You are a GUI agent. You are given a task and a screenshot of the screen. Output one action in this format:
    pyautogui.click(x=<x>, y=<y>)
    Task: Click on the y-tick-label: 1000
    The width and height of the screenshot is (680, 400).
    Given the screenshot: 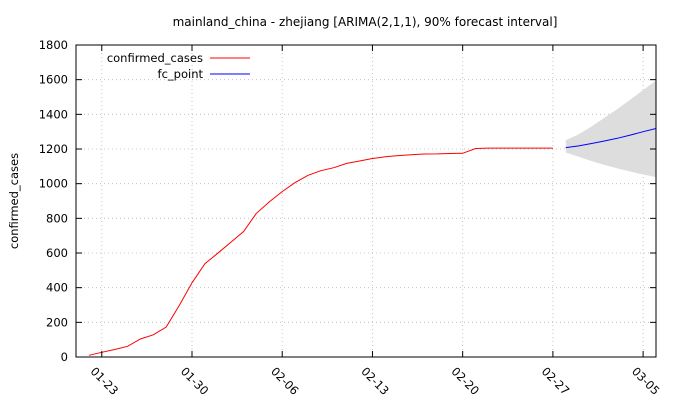 What is the action you would take?
    pyautogui.click(x=53, y=184)
    